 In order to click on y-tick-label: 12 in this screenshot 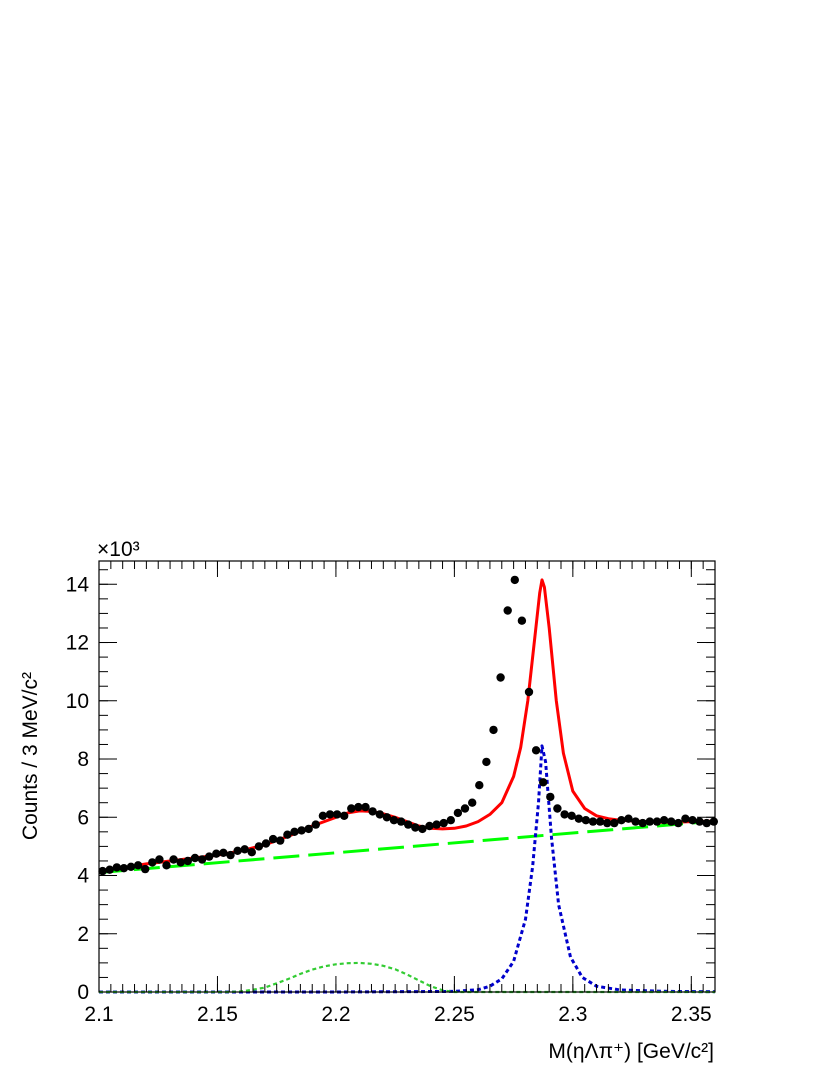, I will do `click(77, 643)`.